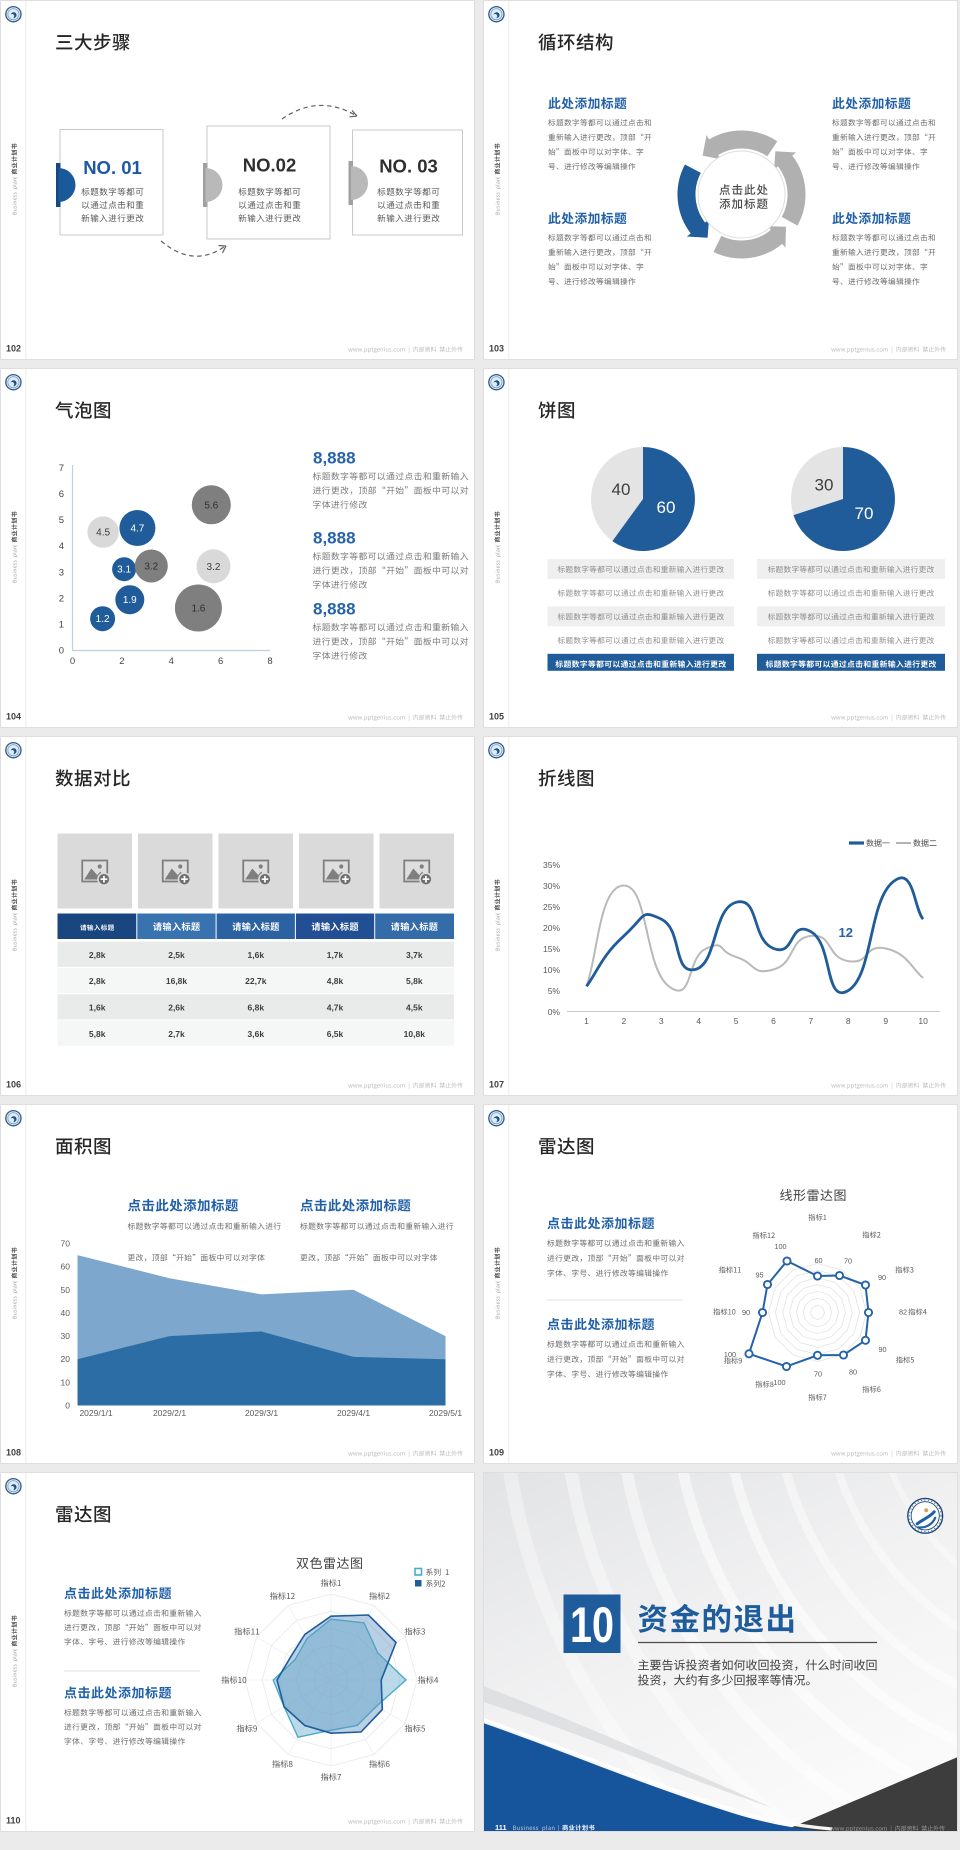  Describe the element at coordinates (211, 505) in the screenshot. I see `svg-text: 5.6` at that location.